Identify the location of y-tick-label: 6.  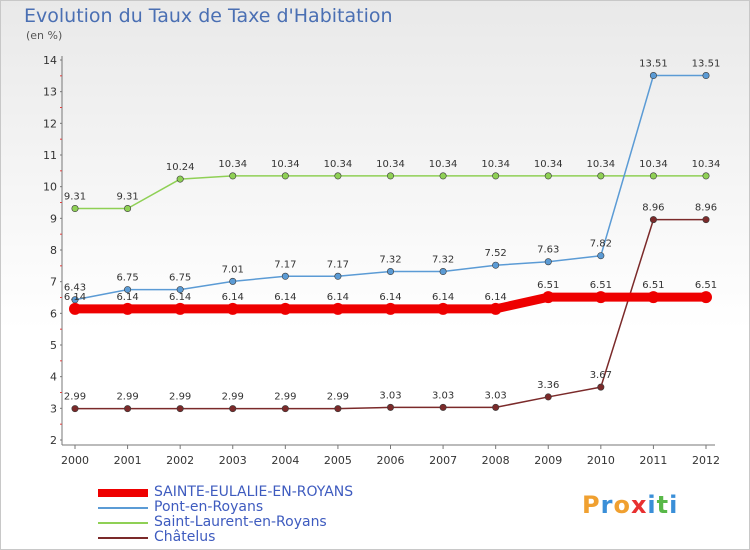
(53, 313).